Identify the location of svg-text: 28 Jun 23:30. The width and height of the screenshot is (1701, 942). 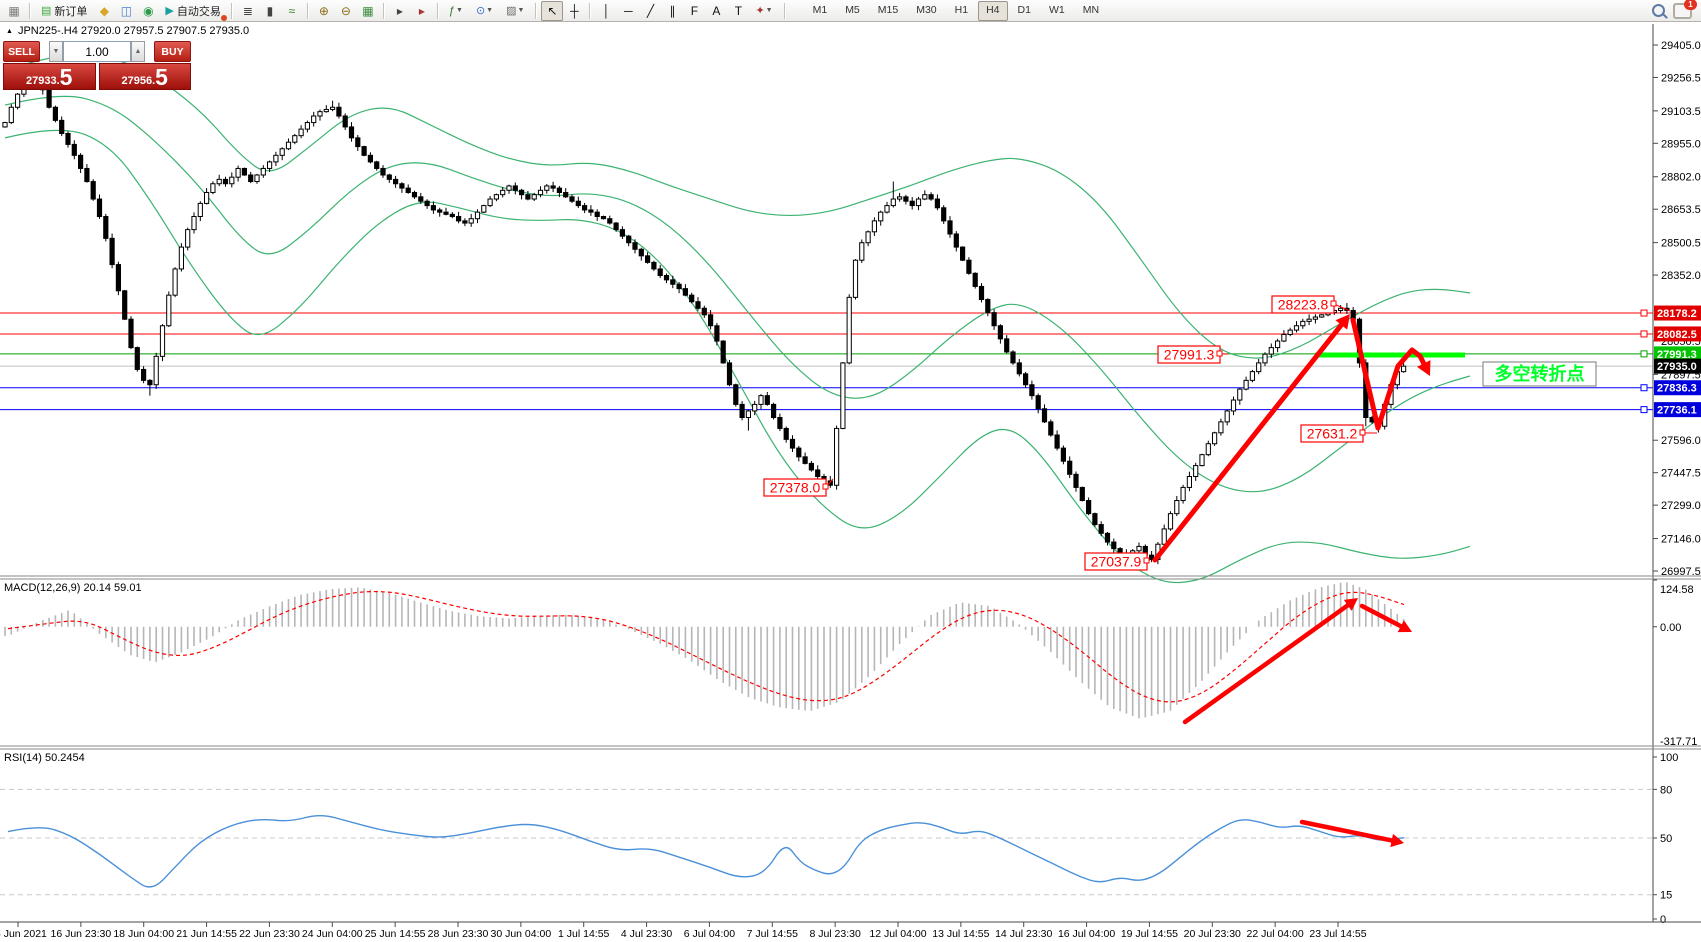
(458, 934).